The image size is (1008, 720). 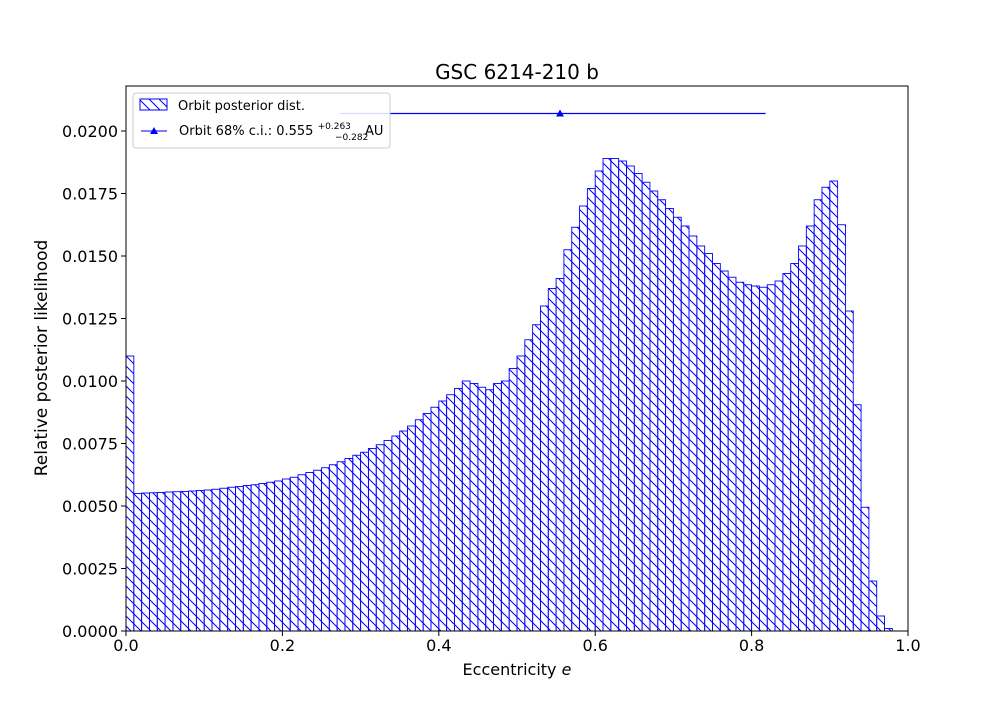 What do you see at coordinates (567, 669) in the screenshot?
I see `x-axis-label-symbol: e` at bounding box center [567, 669].